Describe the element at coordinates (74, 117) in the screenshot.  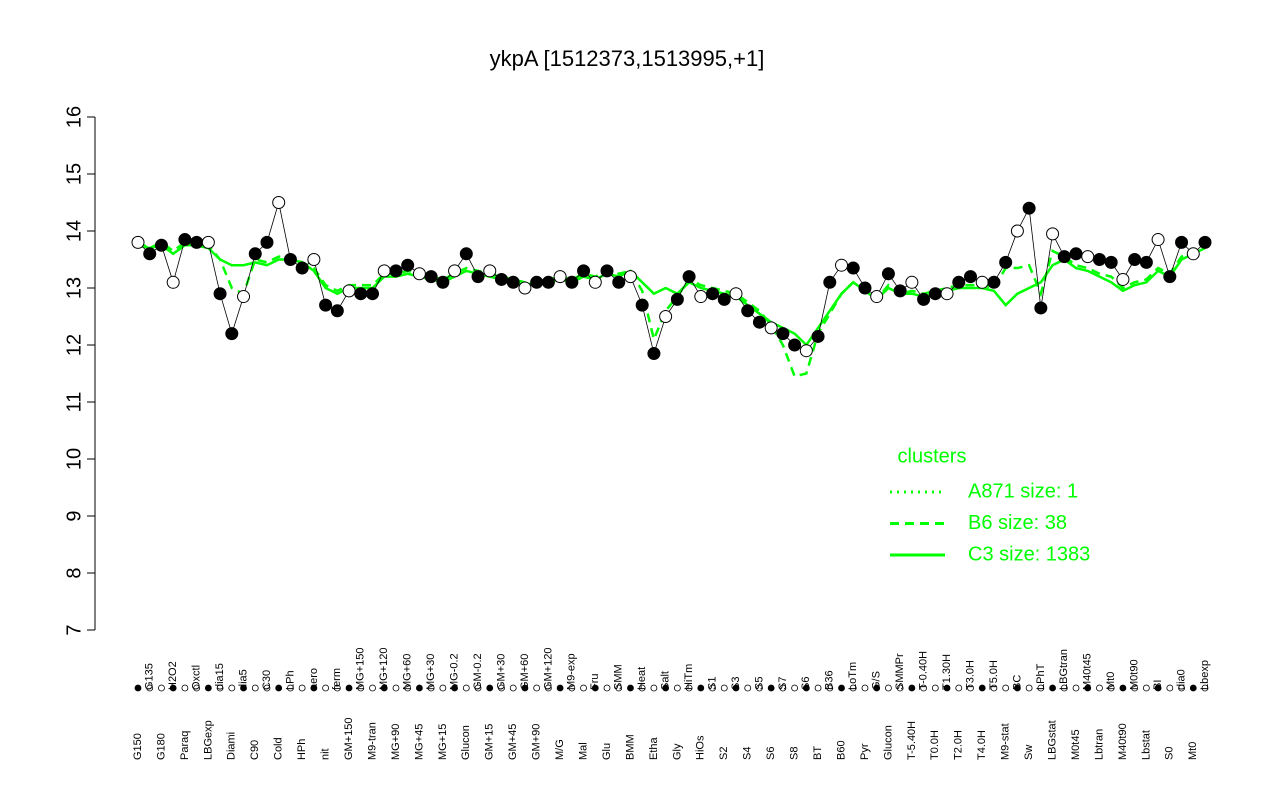
I see `y-tick-label: 16` at that location.